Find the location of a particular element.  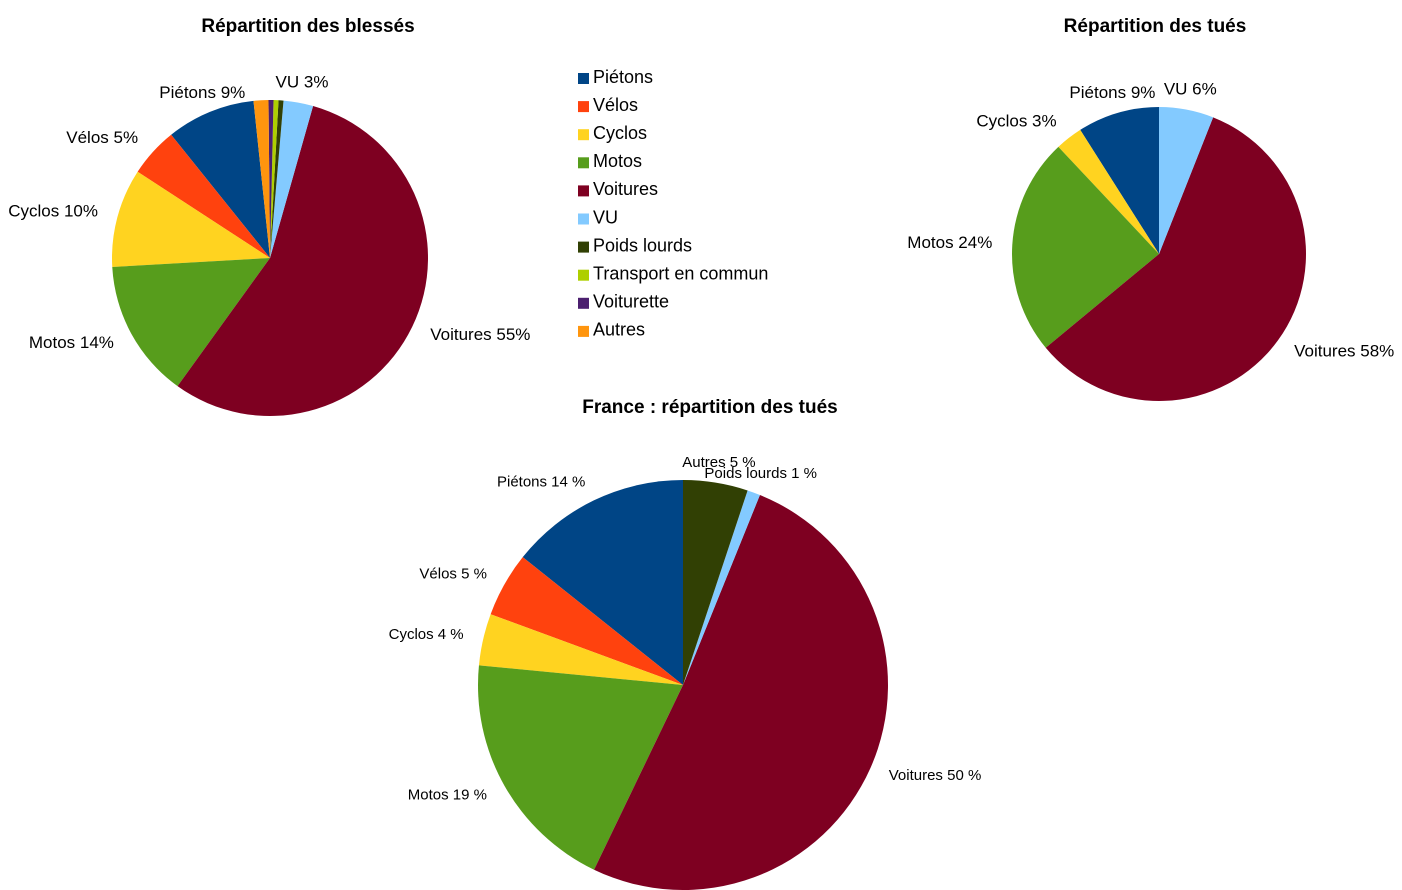

legend-label: Motos is located at coordinates (617, 161).